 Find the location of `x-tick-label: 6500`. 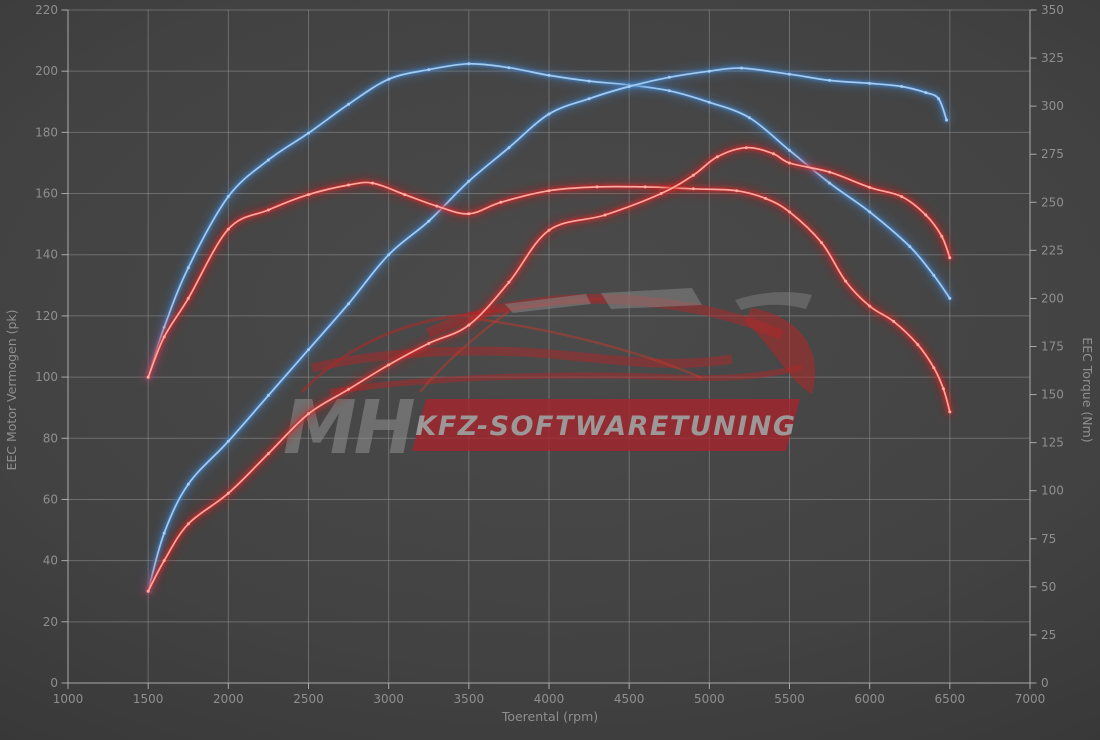

x-tick-label: 6500 is located at coordinates (950, 699).